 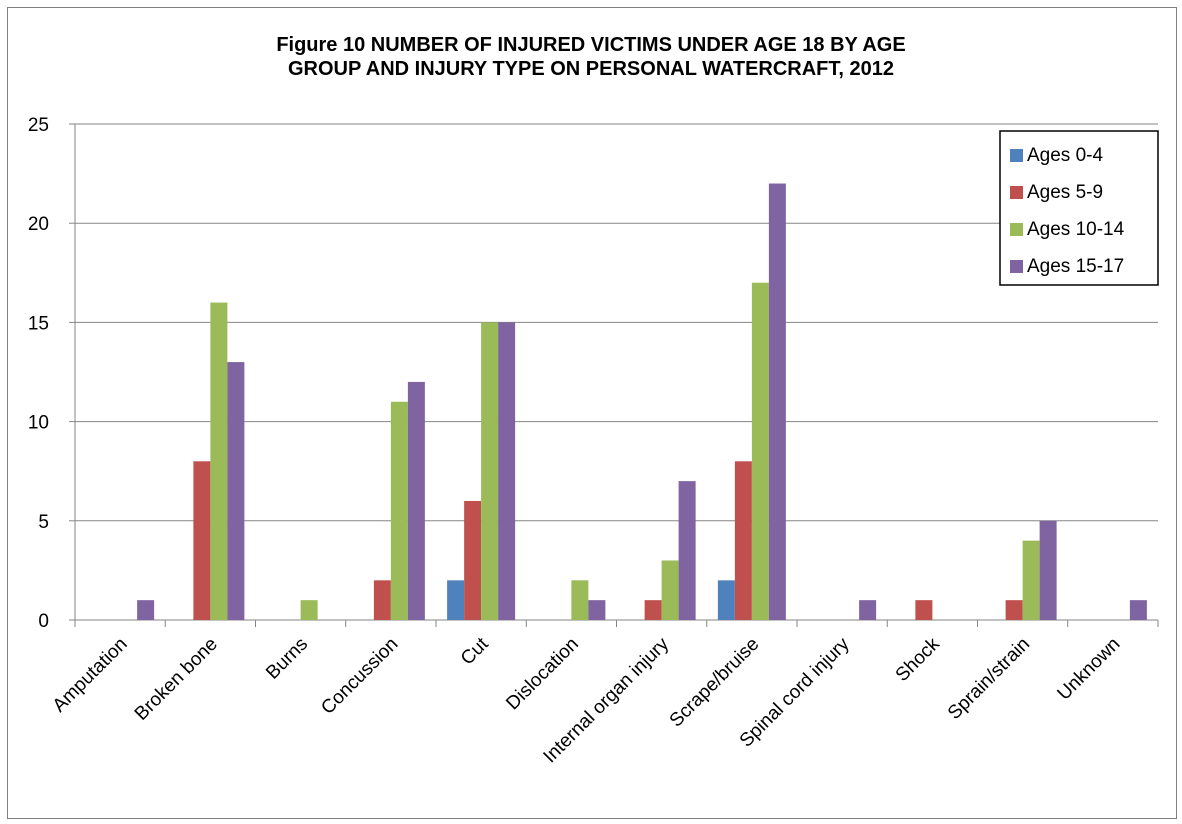 I want to click on x-tick-label: Sprain/strain, so click(x=989, y=679).